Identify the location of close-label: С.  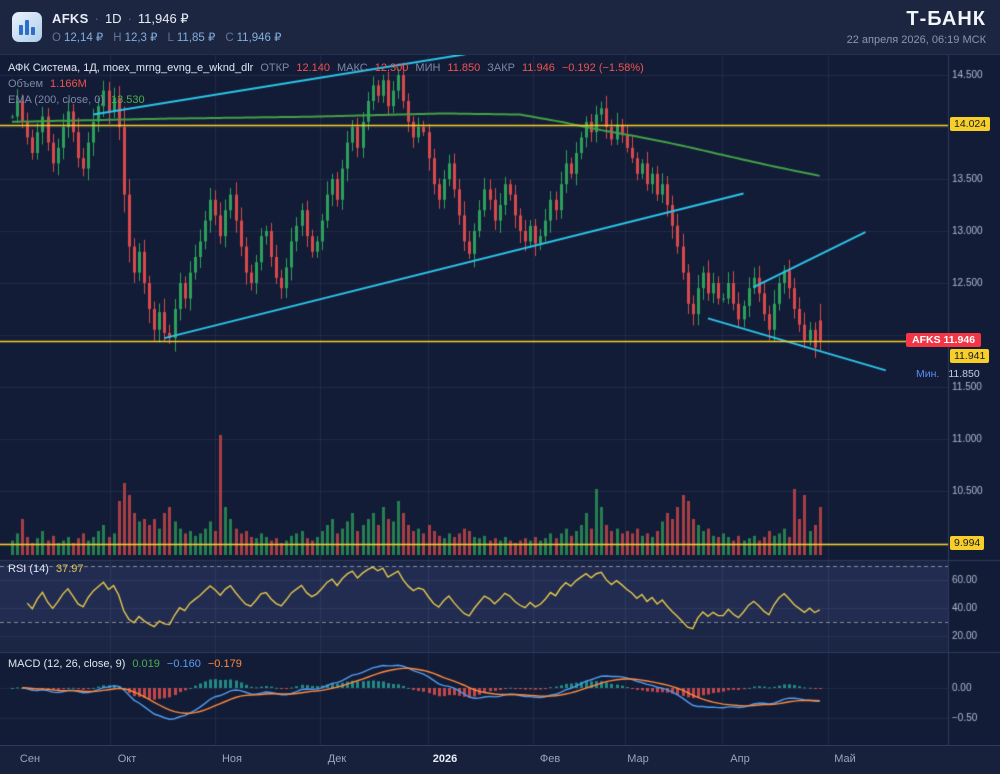
(229, 37).